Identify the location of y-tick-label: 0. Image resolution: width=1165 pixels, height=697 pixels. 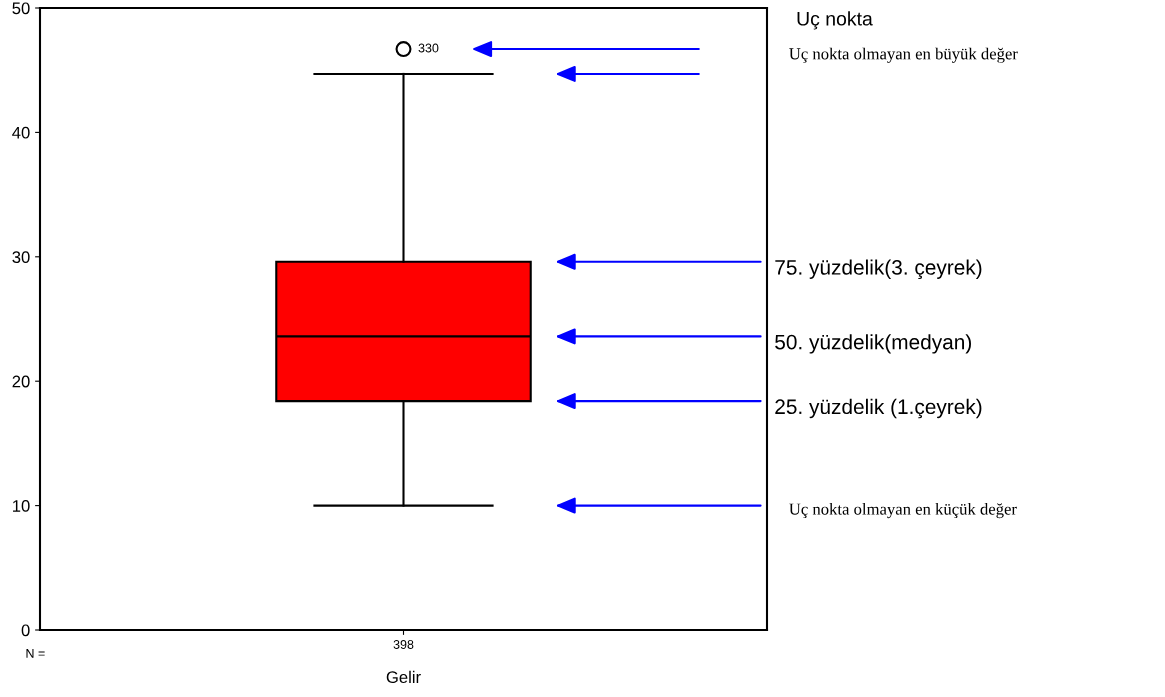
(25, 630).